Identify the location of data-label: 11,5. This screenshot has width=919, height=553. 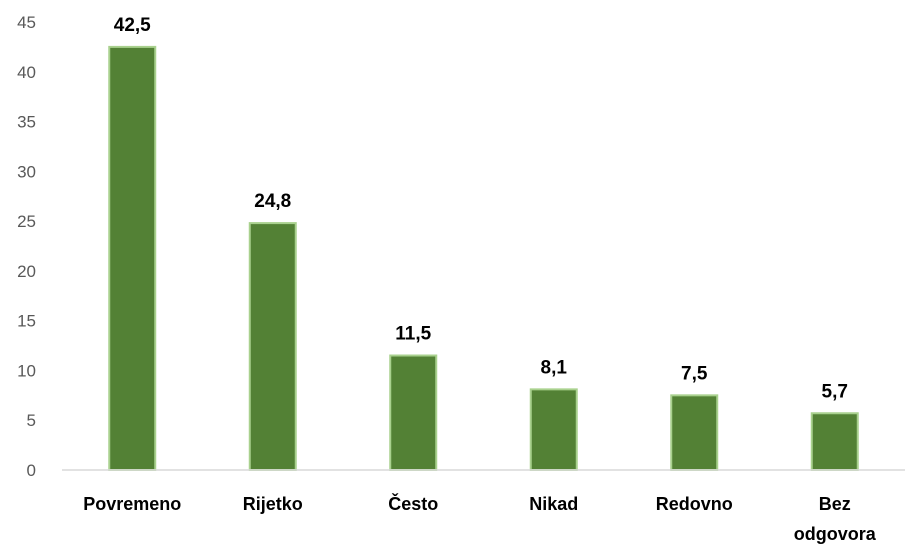
(413, 334).